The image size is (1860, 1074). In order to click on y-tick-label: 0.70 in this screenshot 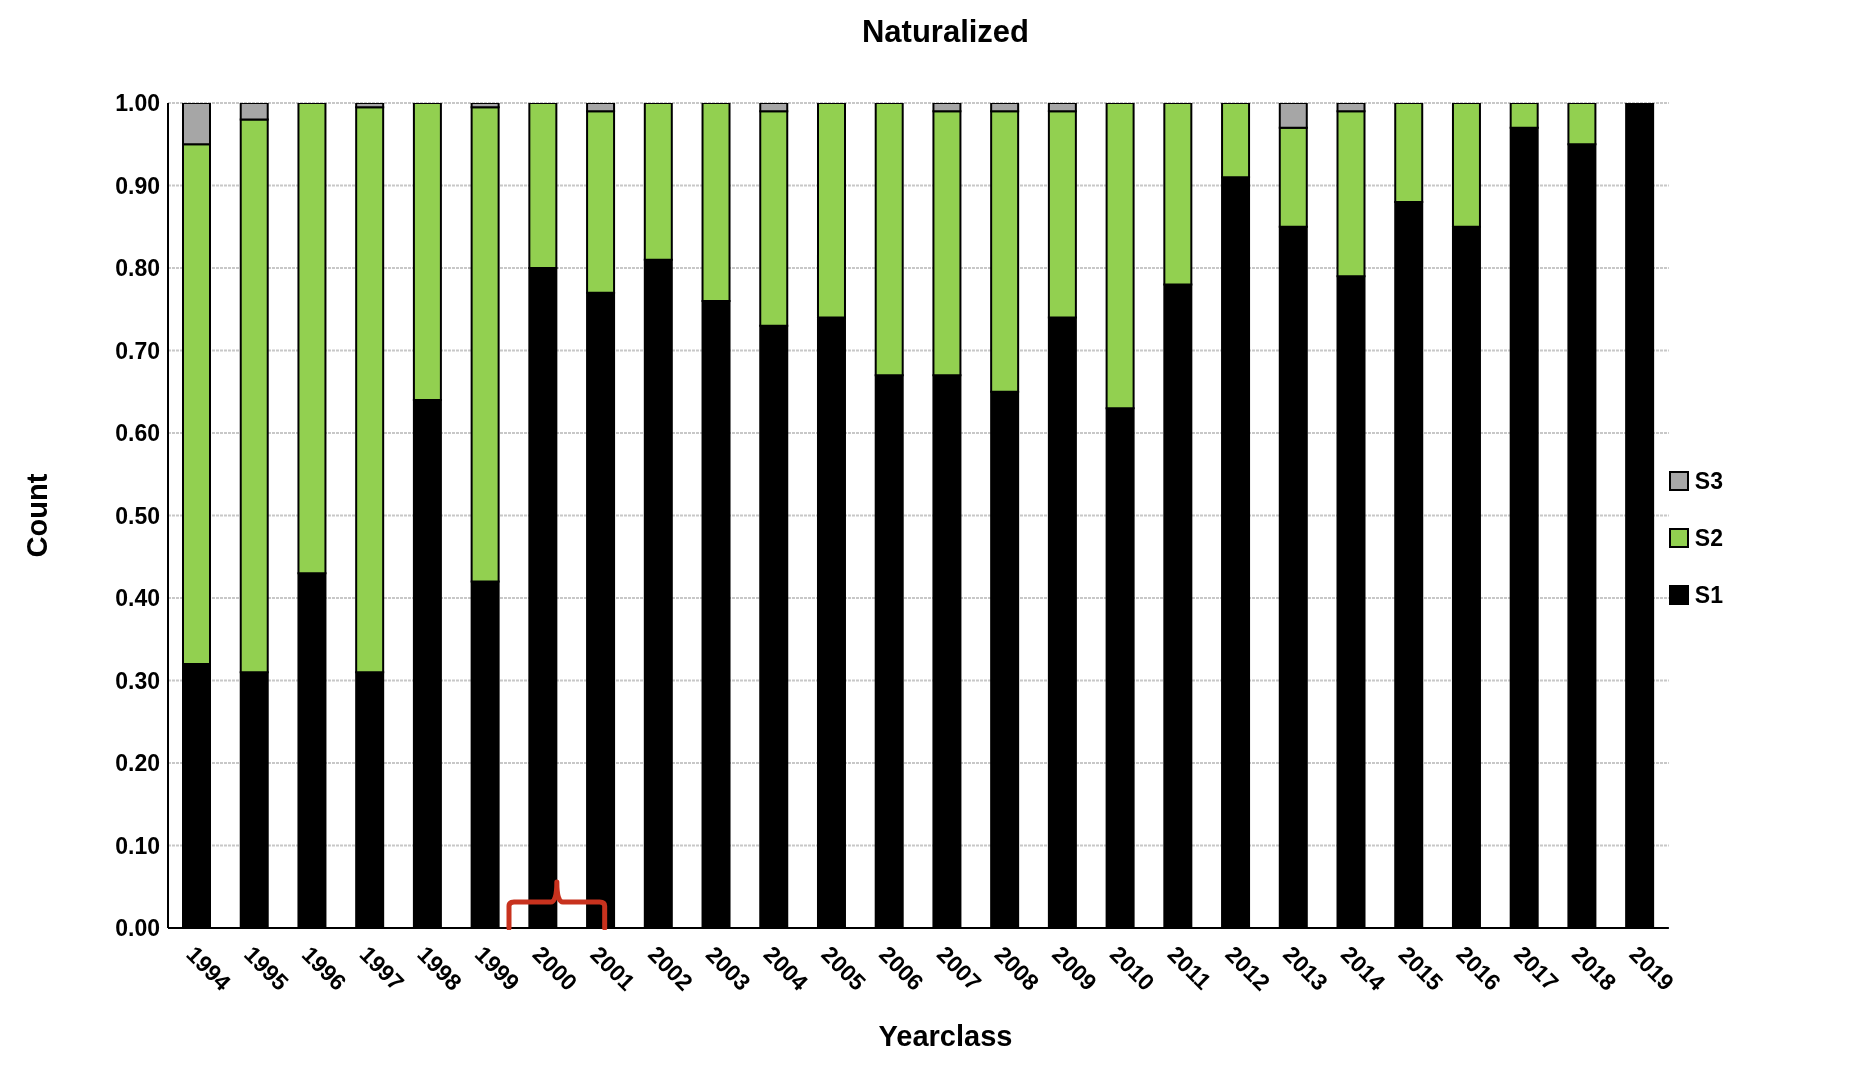, I will do `click(137, 350)`.